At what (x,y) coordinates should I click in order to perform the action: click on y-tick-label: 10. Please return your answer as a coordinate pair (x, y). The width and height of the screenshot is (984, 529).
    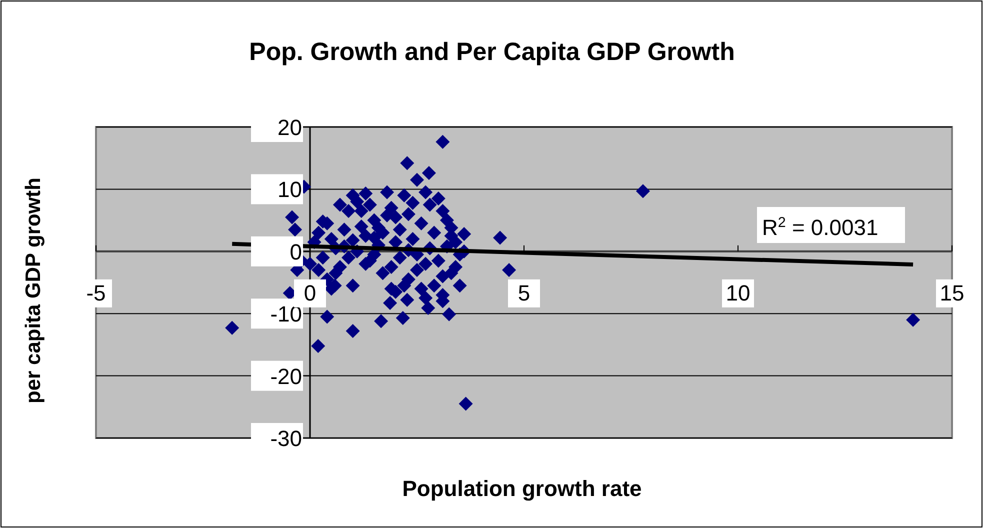
    Looking at the image, I should click on (290, 189).